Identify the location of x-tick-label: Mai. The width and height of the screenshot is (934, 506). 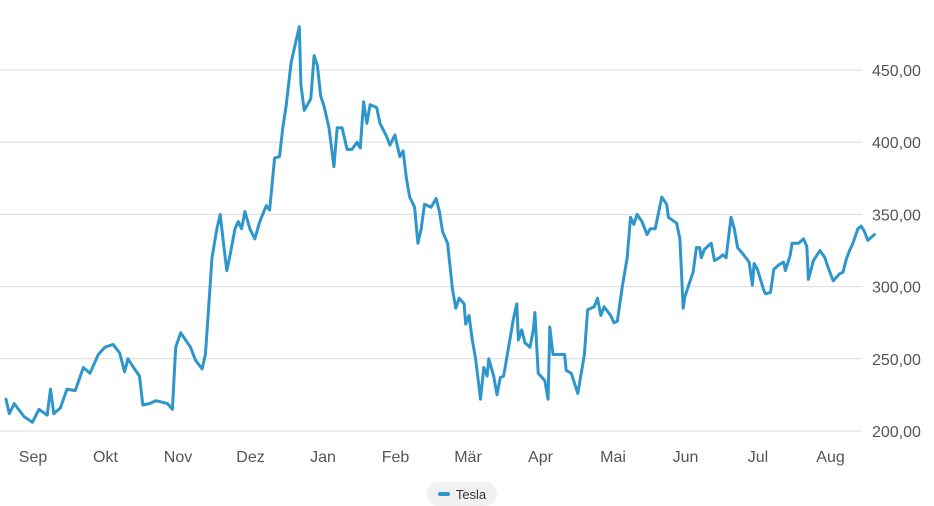
(613, 457).